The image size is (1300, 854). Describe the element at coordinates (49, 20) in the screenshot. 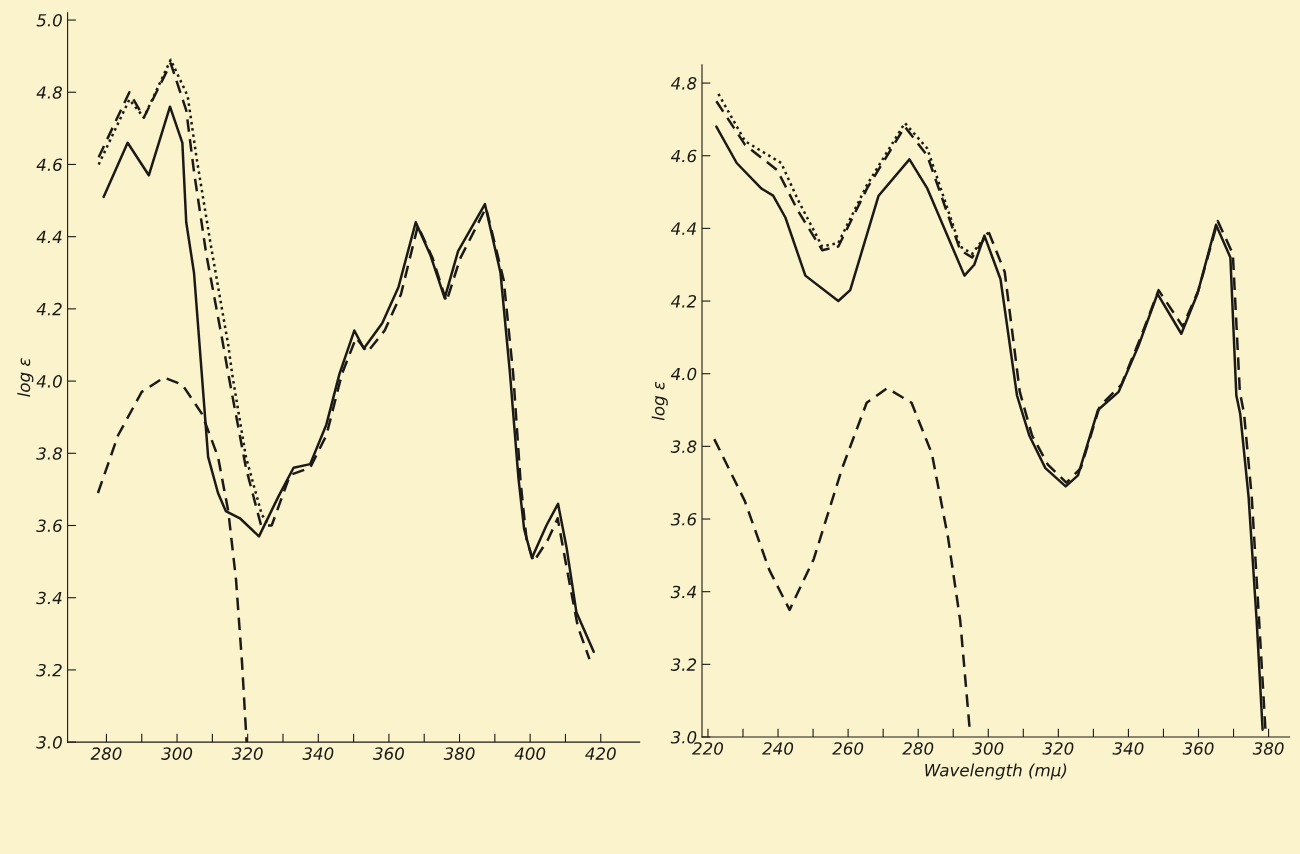

I see `y-tick-label: 5.0` at that location.